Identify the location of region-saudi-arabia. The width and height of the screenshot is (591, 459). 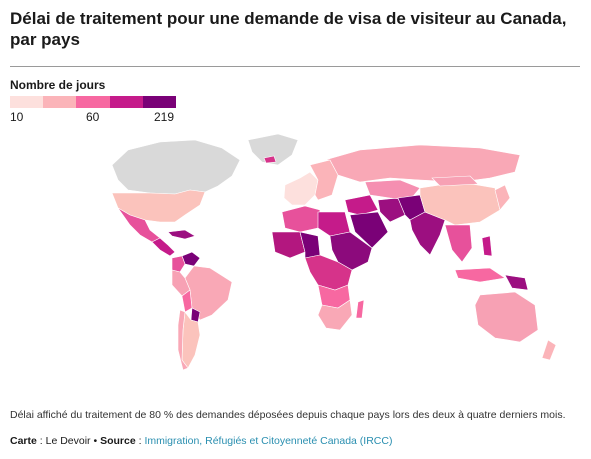
(369, 230).